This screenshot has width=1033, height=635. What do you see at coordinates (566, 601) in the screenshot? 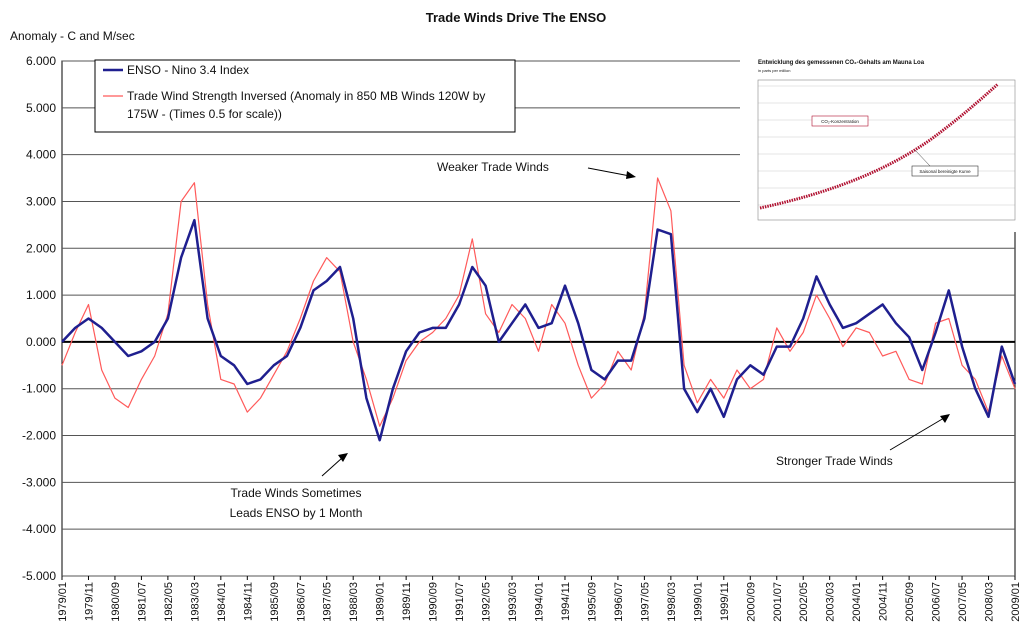
I see `x-tick-label: 1994/11` at bounding box center [566, 601].